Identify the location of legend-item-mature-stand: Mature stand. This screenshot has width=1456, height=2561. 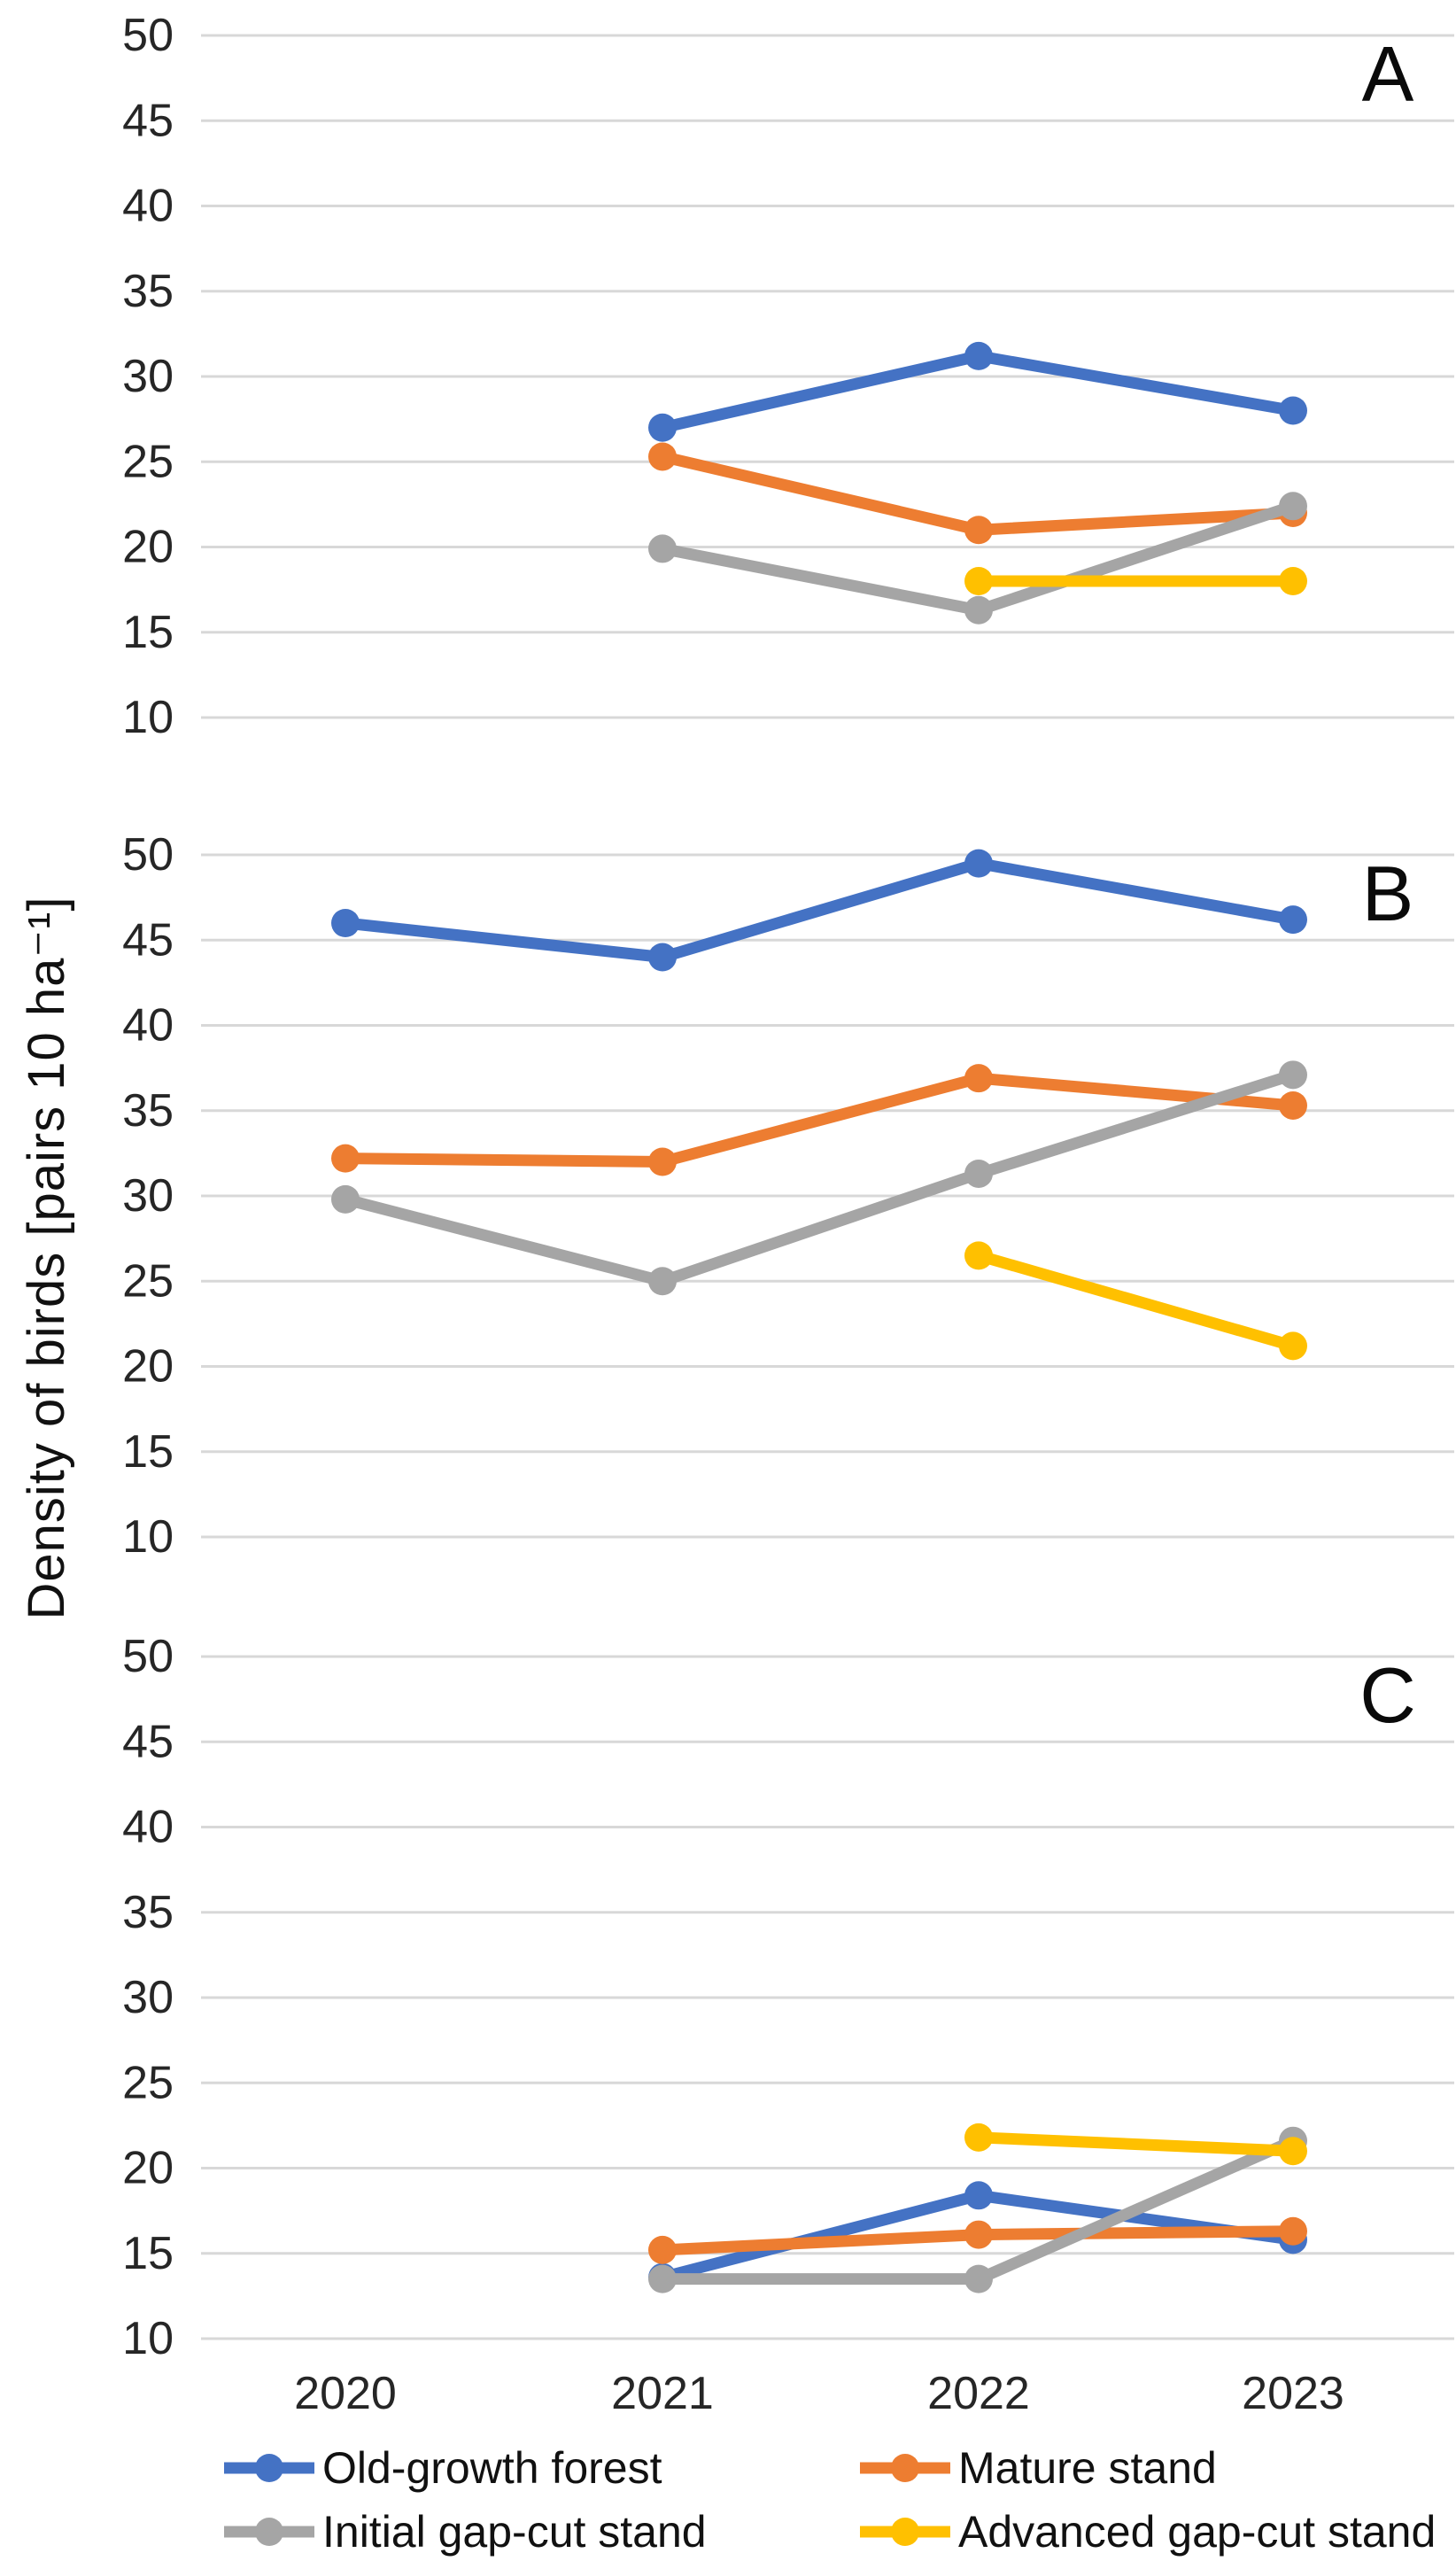
(1037, 2468).